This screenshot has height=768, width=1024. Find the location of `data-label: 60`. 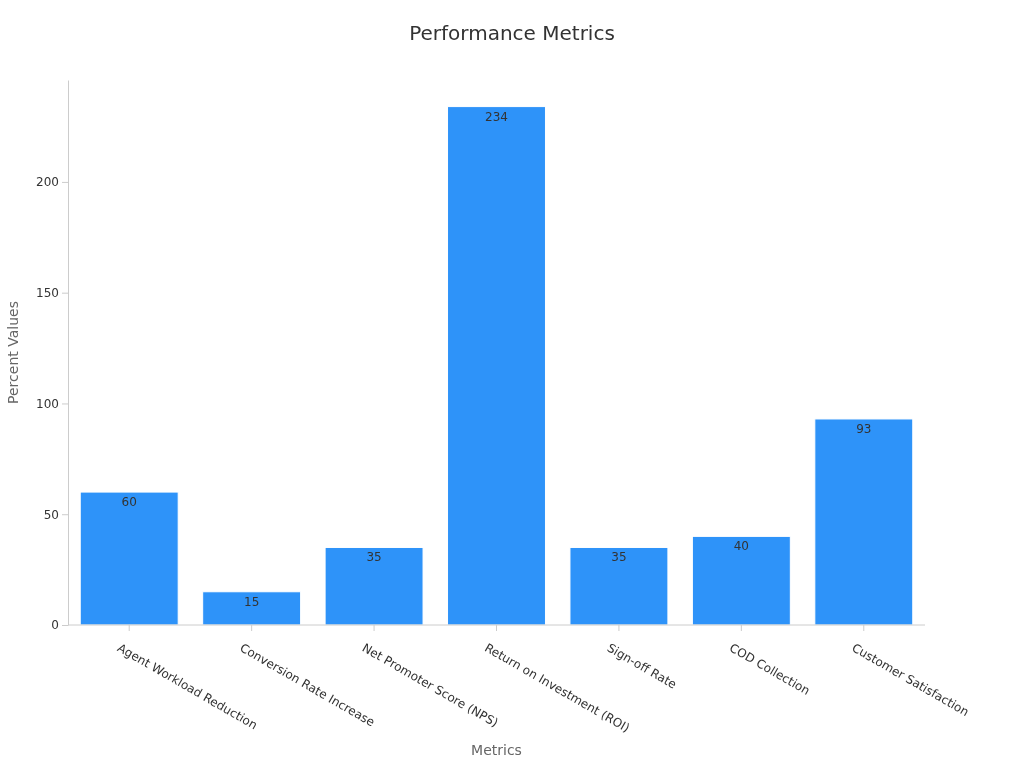

data-label: 60 is located at coordinates (129, 502).